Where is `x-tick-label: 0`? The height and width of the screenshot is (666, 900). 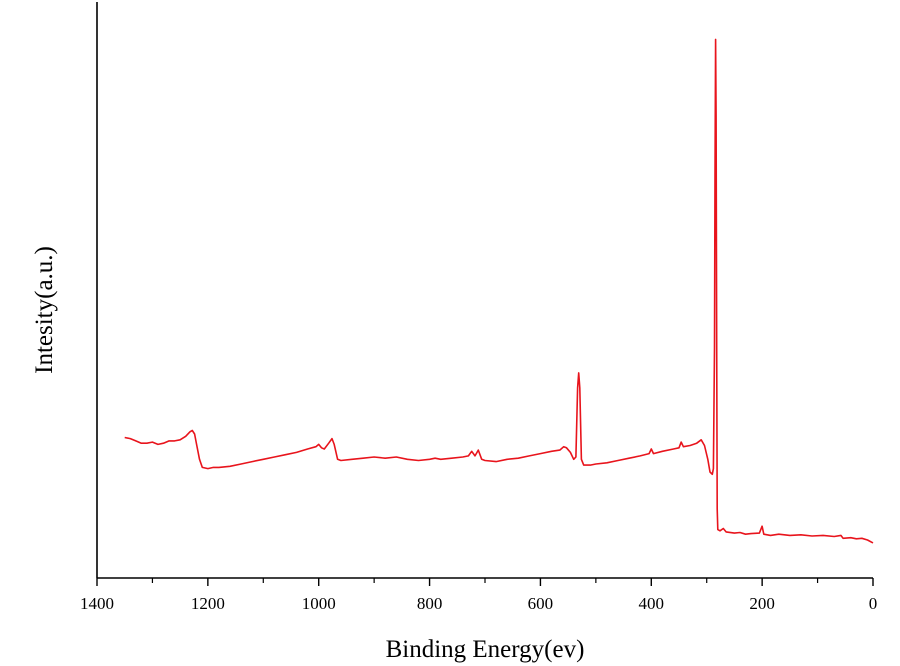
x-tick-label: 0 is located at coordinates (873, 603).